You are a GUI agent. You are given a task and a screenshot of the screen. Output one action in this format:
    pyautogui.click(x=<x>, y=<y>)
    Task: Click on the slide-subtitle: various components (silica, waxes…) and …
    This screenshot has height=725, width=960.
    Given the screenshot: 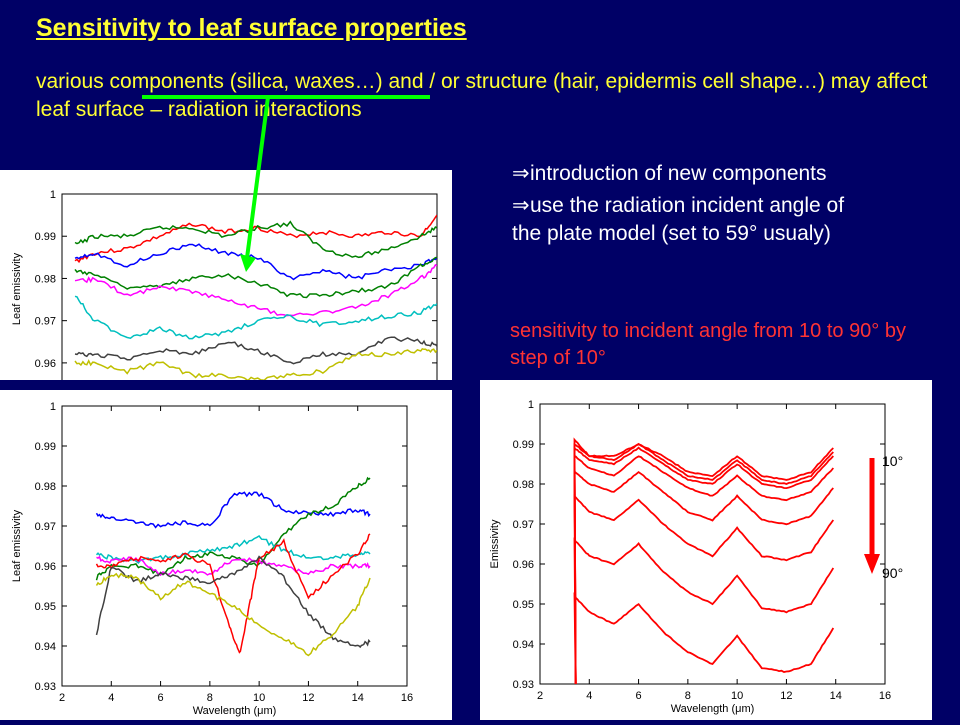 What is the action you would take?
    pyautogui.click(x=482, y=95)
    